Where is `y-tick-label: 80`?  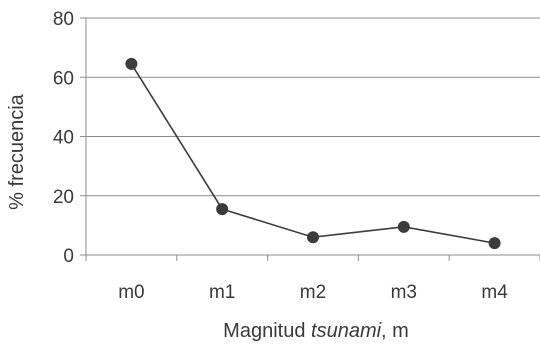
y-tick-label: 80 is located at coordinates (63, 19).